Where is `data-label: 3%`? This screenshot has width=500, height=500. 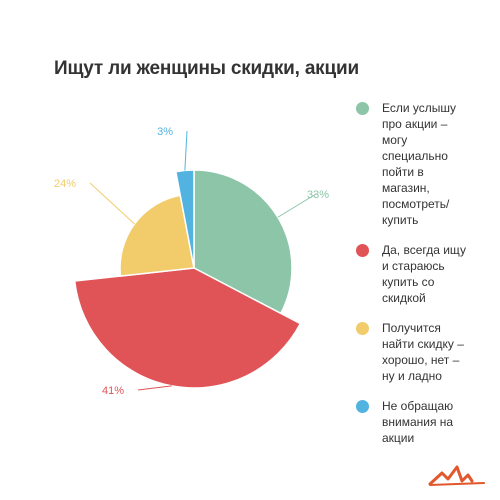
data-label: 3% is located at coordinates (165, 132).